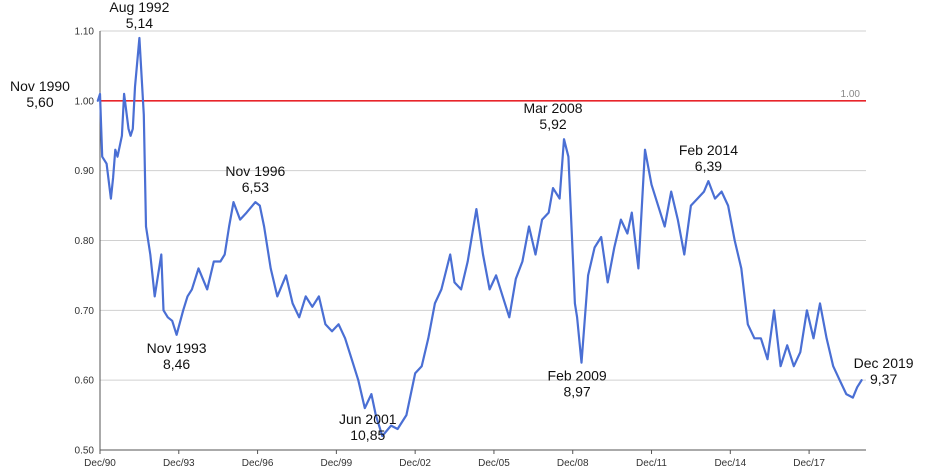 Image resolution: width=929 pixels, height=472 pixels. I want to click on y-tick-label: 0.80, so click(85, 241).